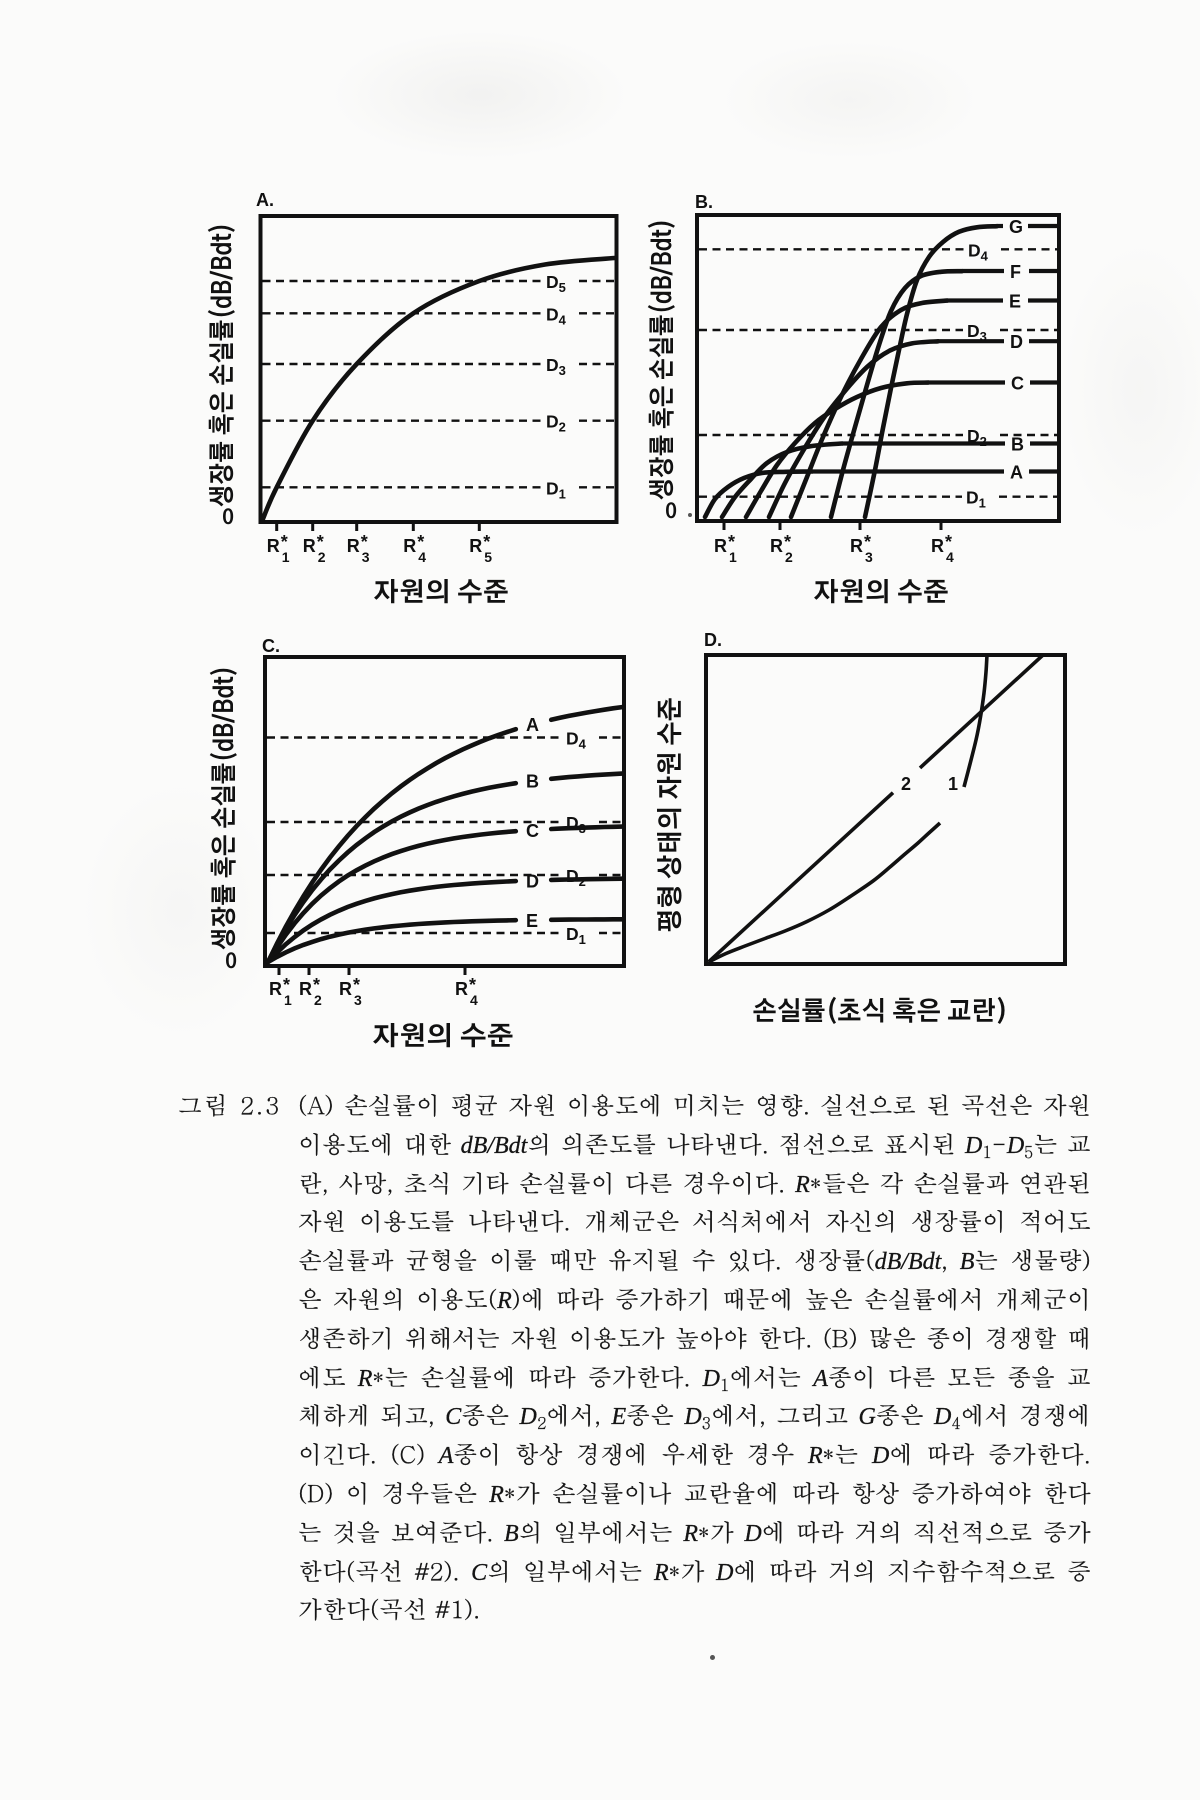  What do you see at coordinates (556, 283) in the screenshot?
I see `svg-text: D5` at bounding box center [556, 283].